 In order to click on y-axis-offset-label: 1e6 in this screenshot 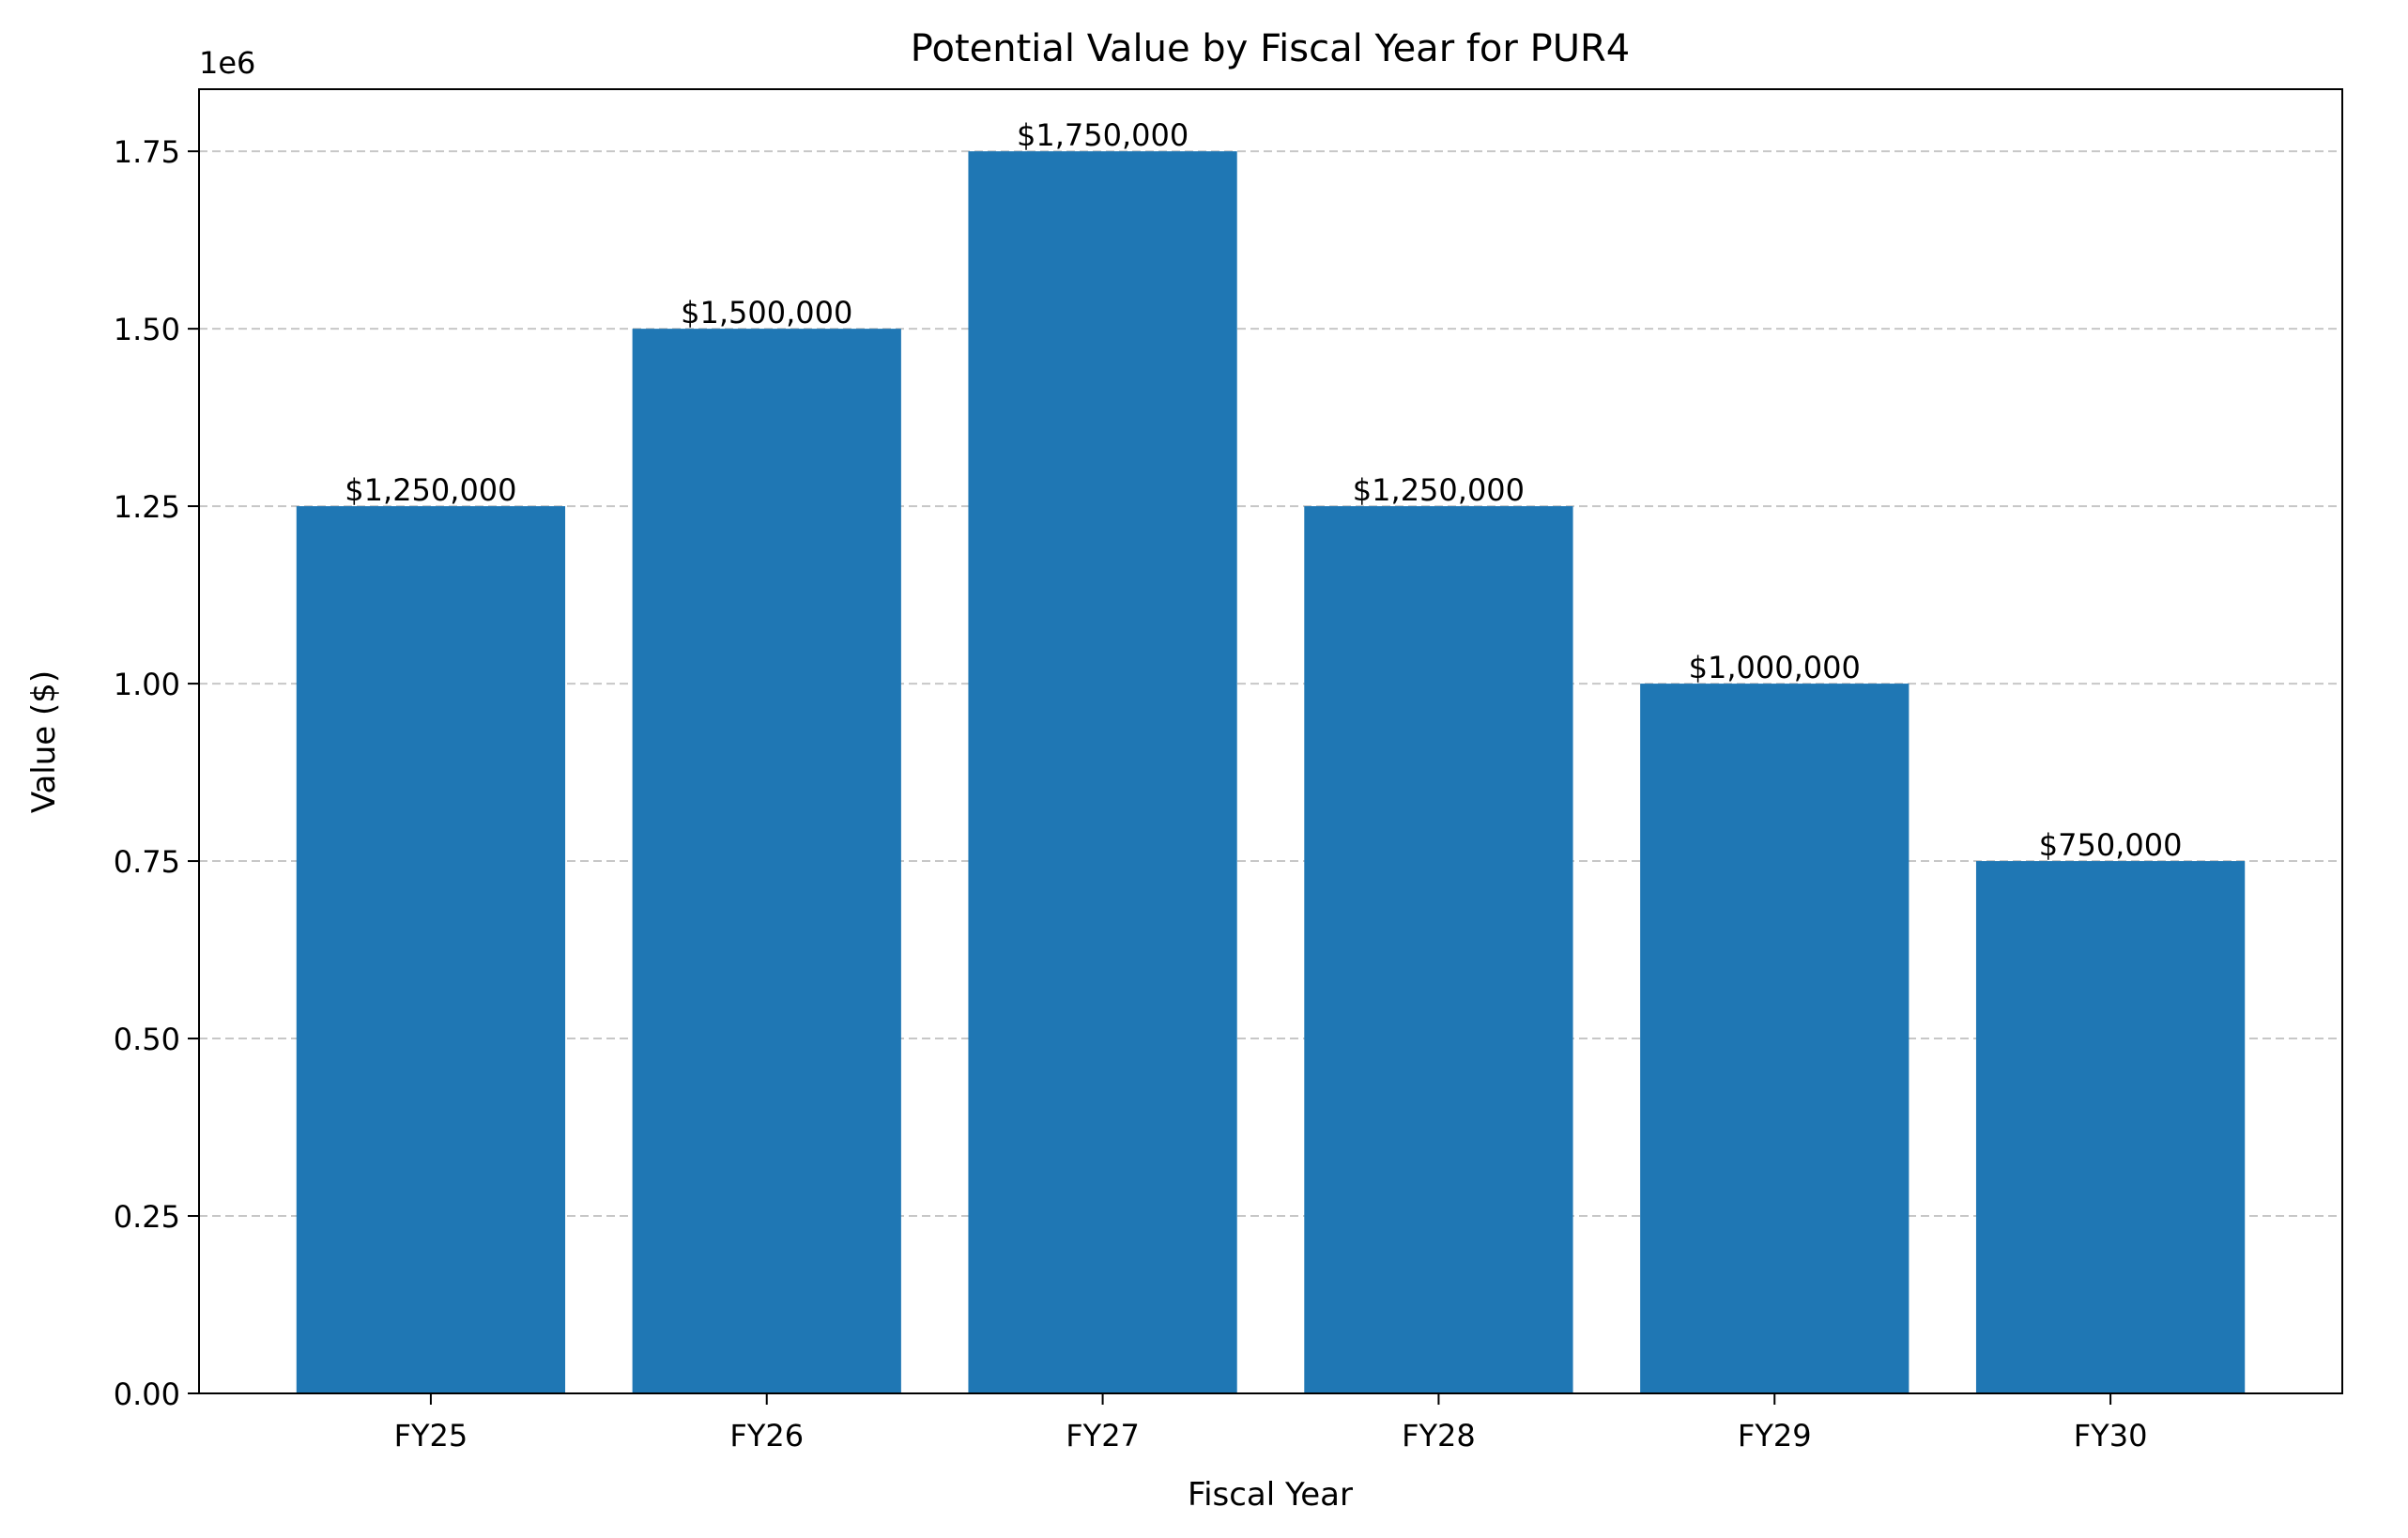, I will do `click(227, 63)`.